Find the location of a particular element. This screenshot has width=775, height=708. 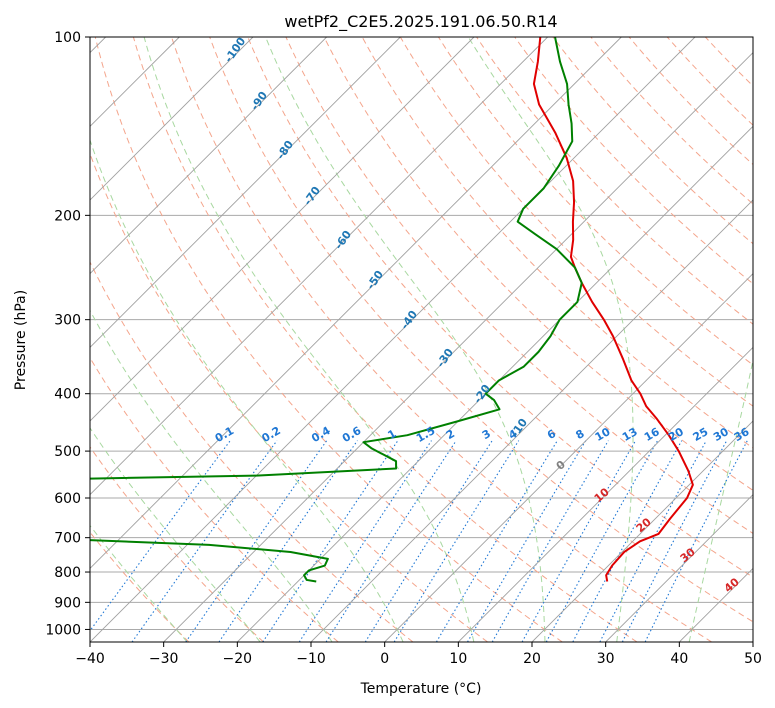

y-axis-label: Pressure (hPa) is located at coordinates (21, 340).